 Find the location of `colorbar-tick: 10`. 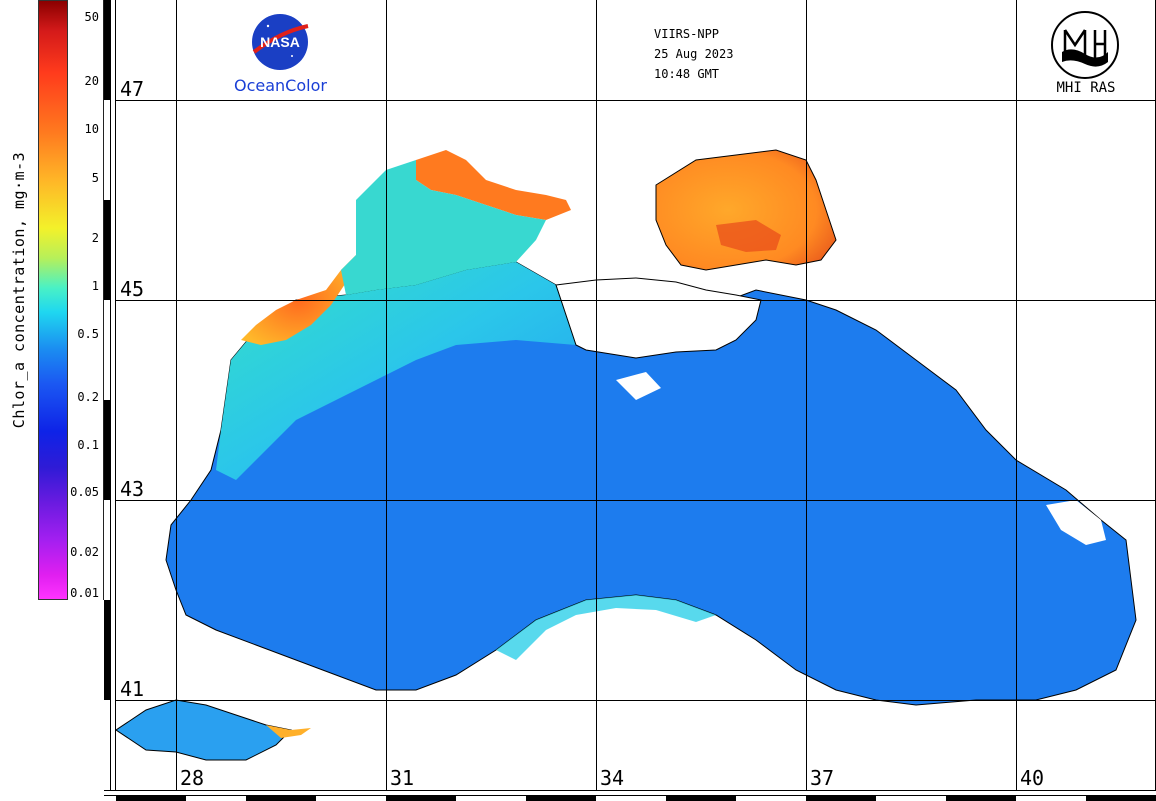

colorbar-tick: 10 is located at coordinates (91, 129).